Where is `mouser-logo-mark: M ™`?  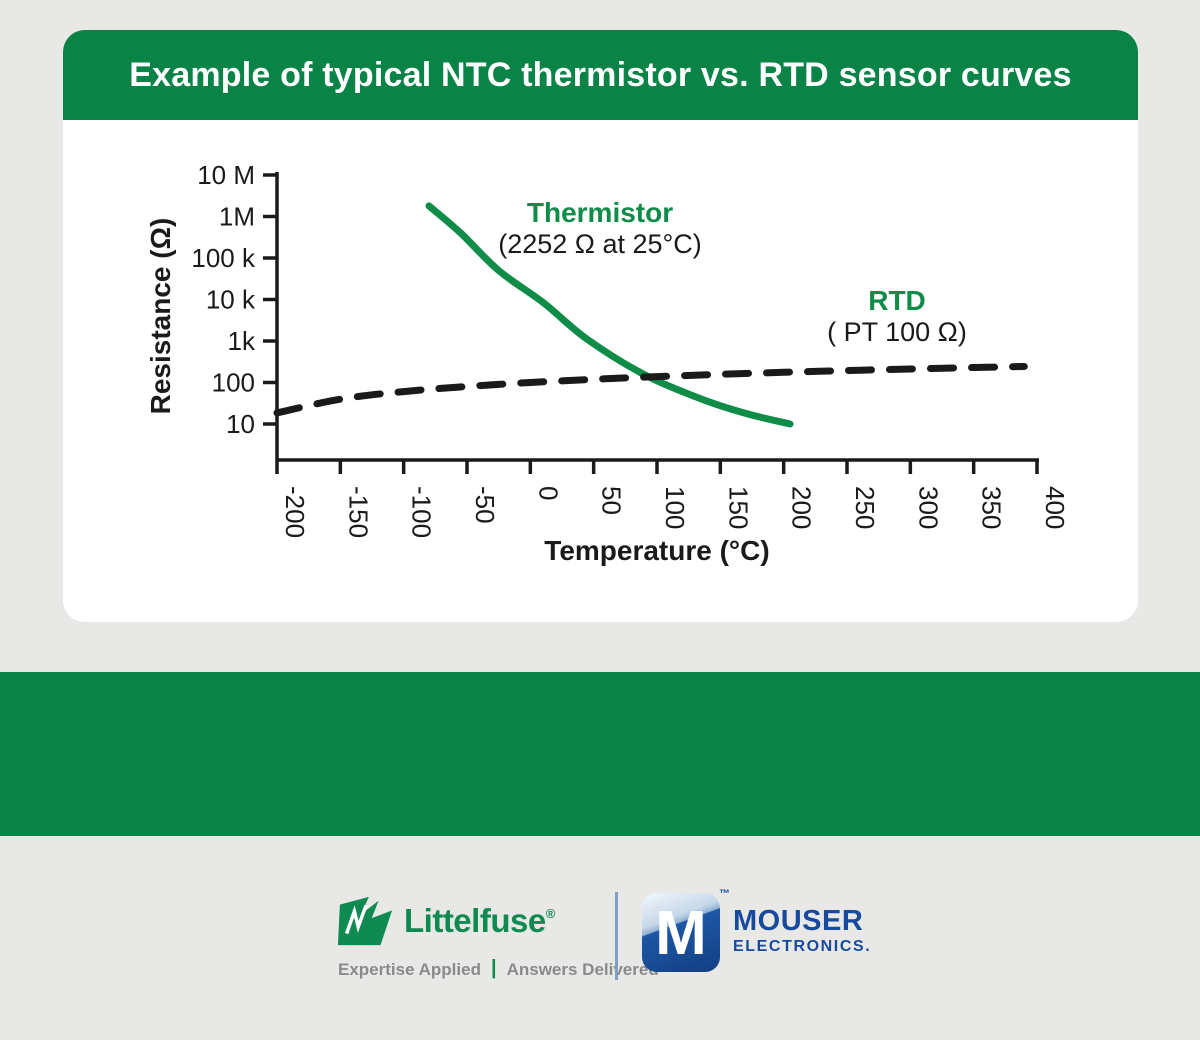 mouser-logo-mark: M ™ is located at coordinates (686, 930).